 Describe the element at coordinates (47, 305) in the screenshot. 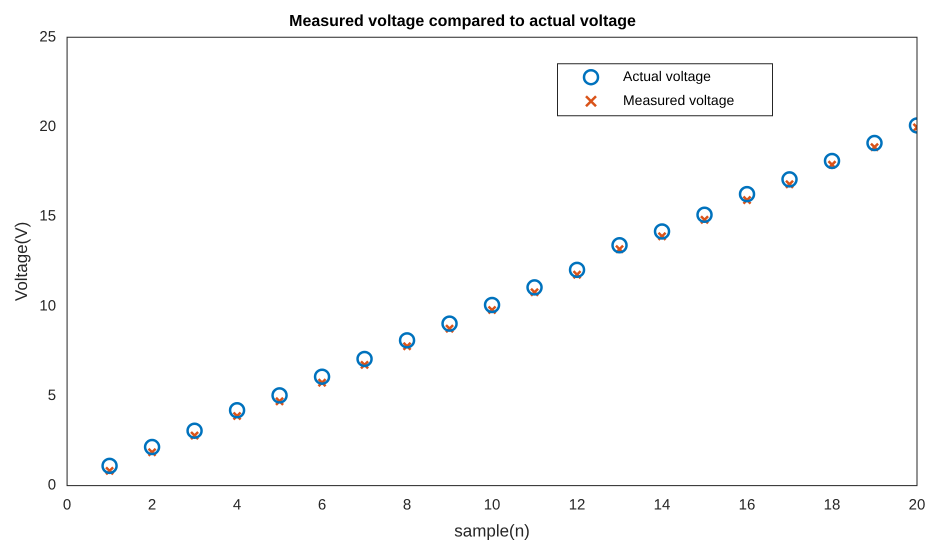

I see `y-tick-label: 10` at that location.